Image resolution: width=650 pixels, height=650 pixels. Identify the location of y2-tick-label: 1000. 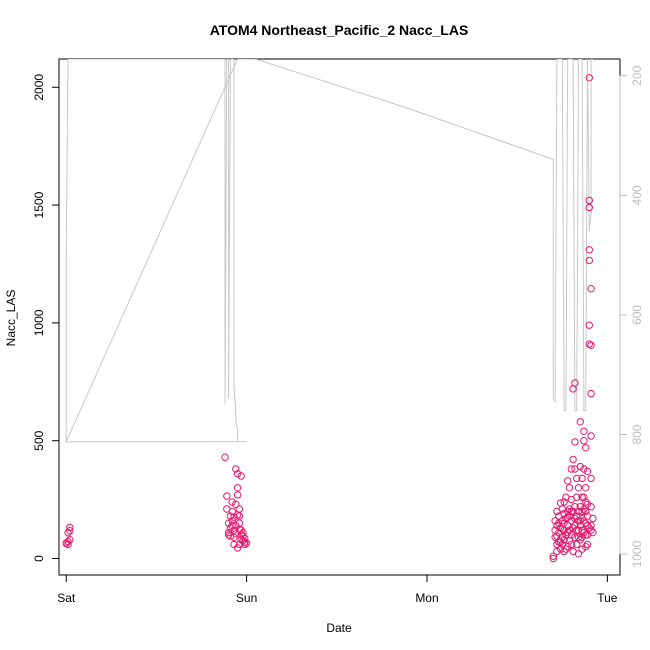
(637, 553).